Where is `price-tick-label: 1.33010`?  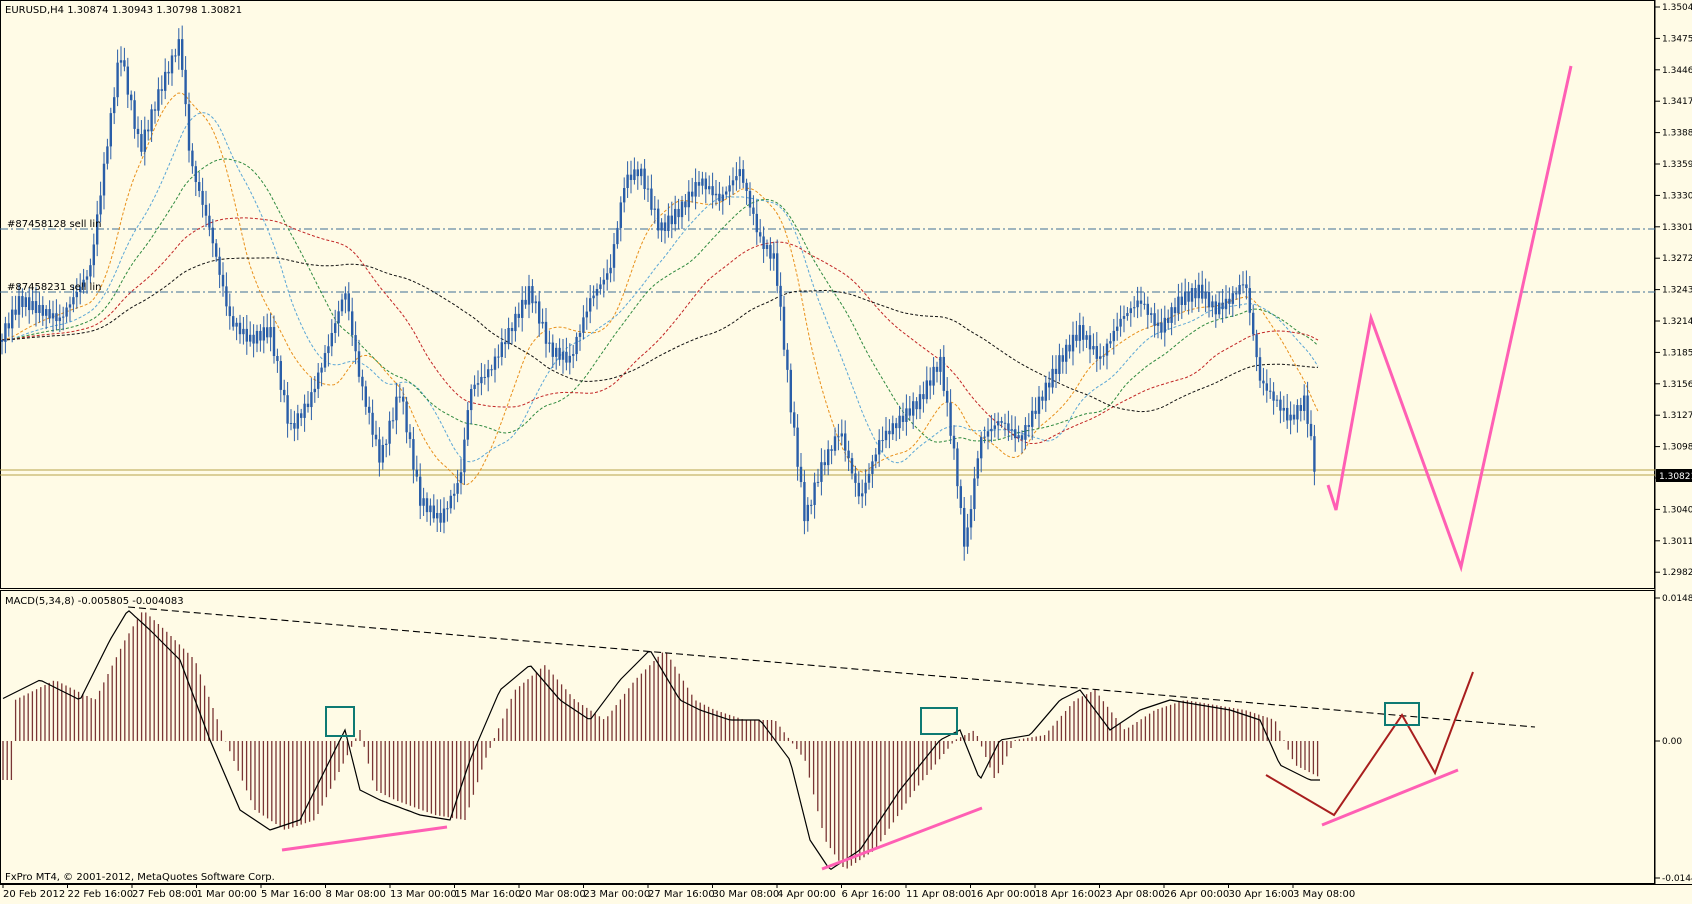 price-tick-label: 1.33010 is located at coordinates (1677, 228).